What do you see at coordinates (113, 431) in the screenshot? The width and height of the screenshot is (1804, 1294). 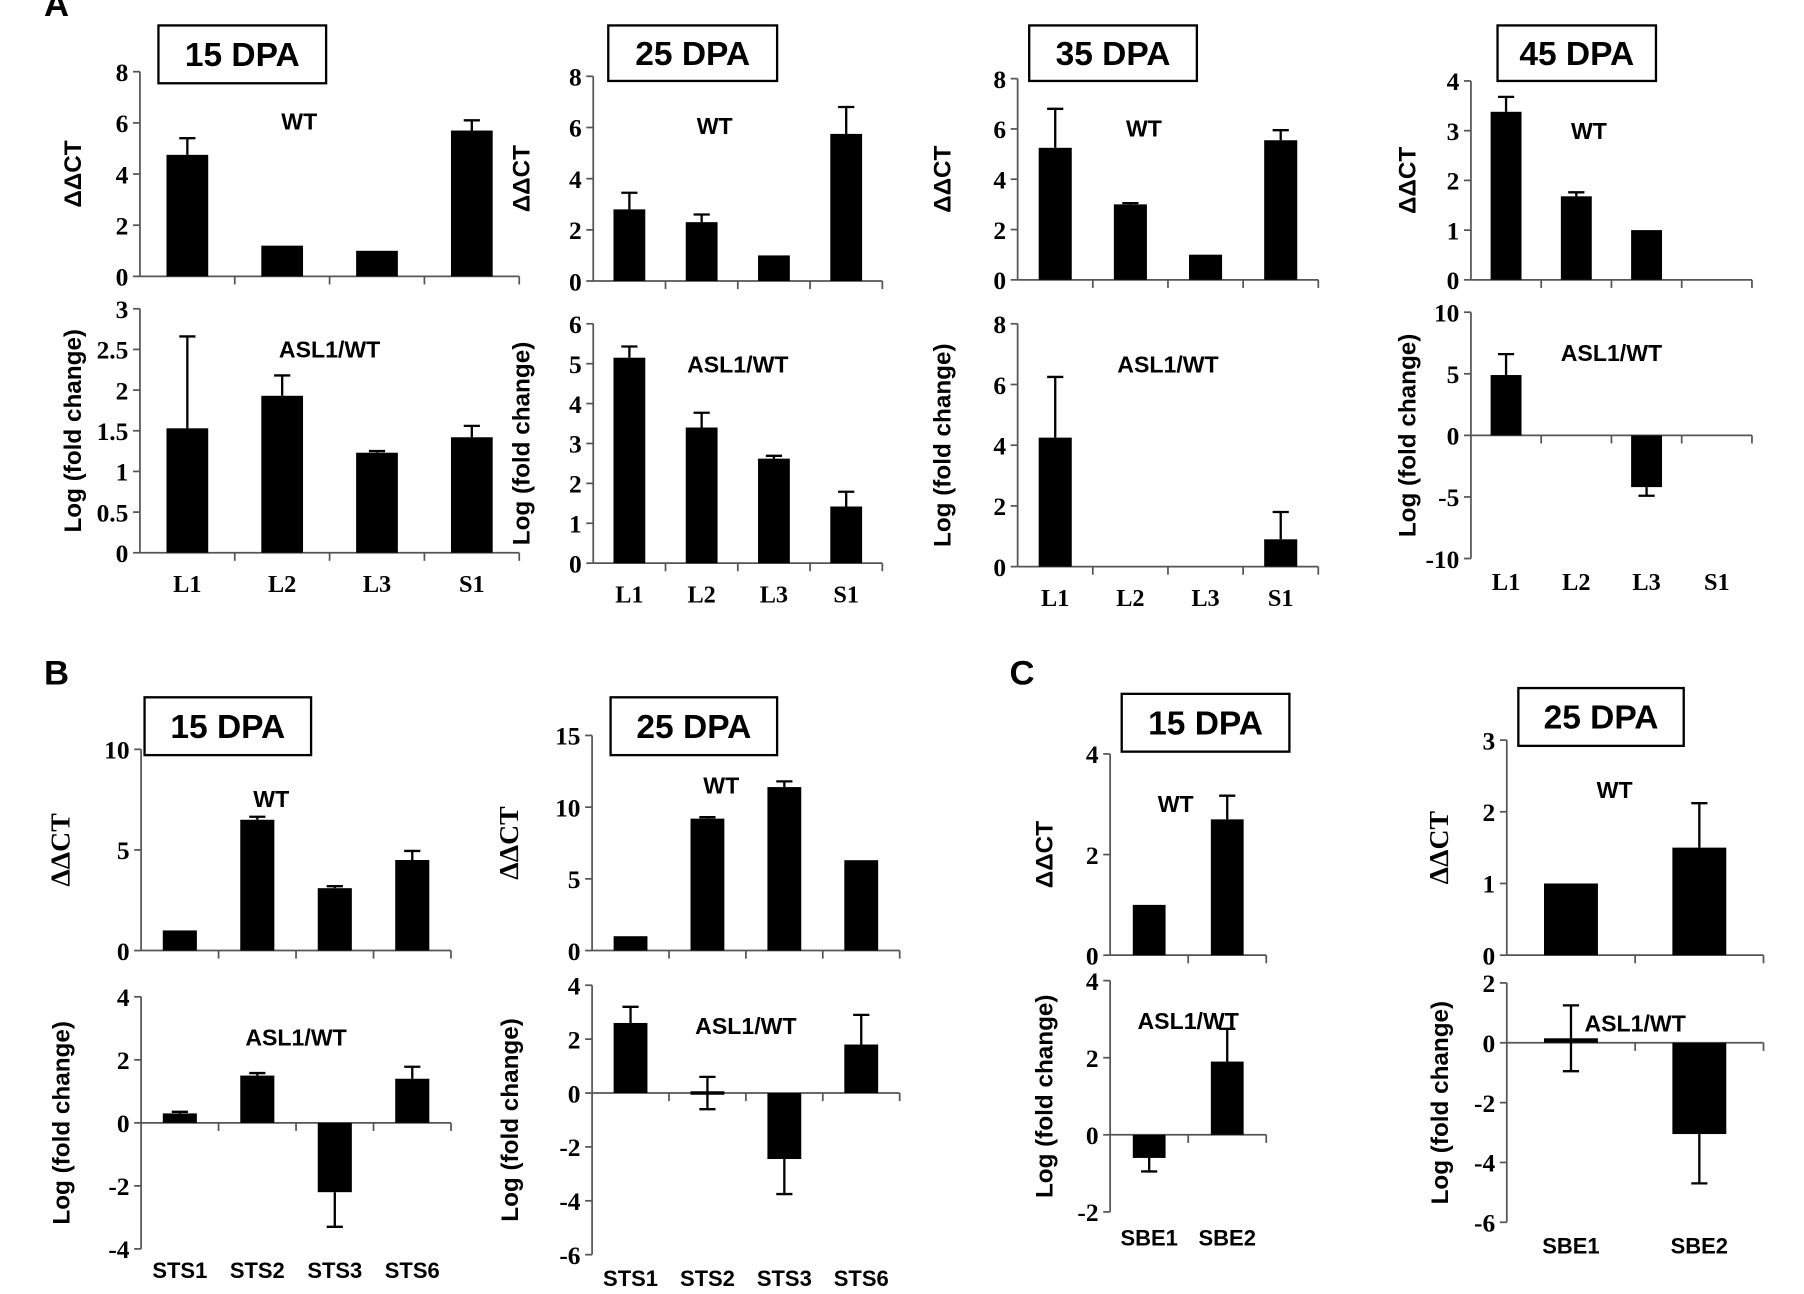 I see `y-tick-label: 1.5` at bounding box center [113, 431].